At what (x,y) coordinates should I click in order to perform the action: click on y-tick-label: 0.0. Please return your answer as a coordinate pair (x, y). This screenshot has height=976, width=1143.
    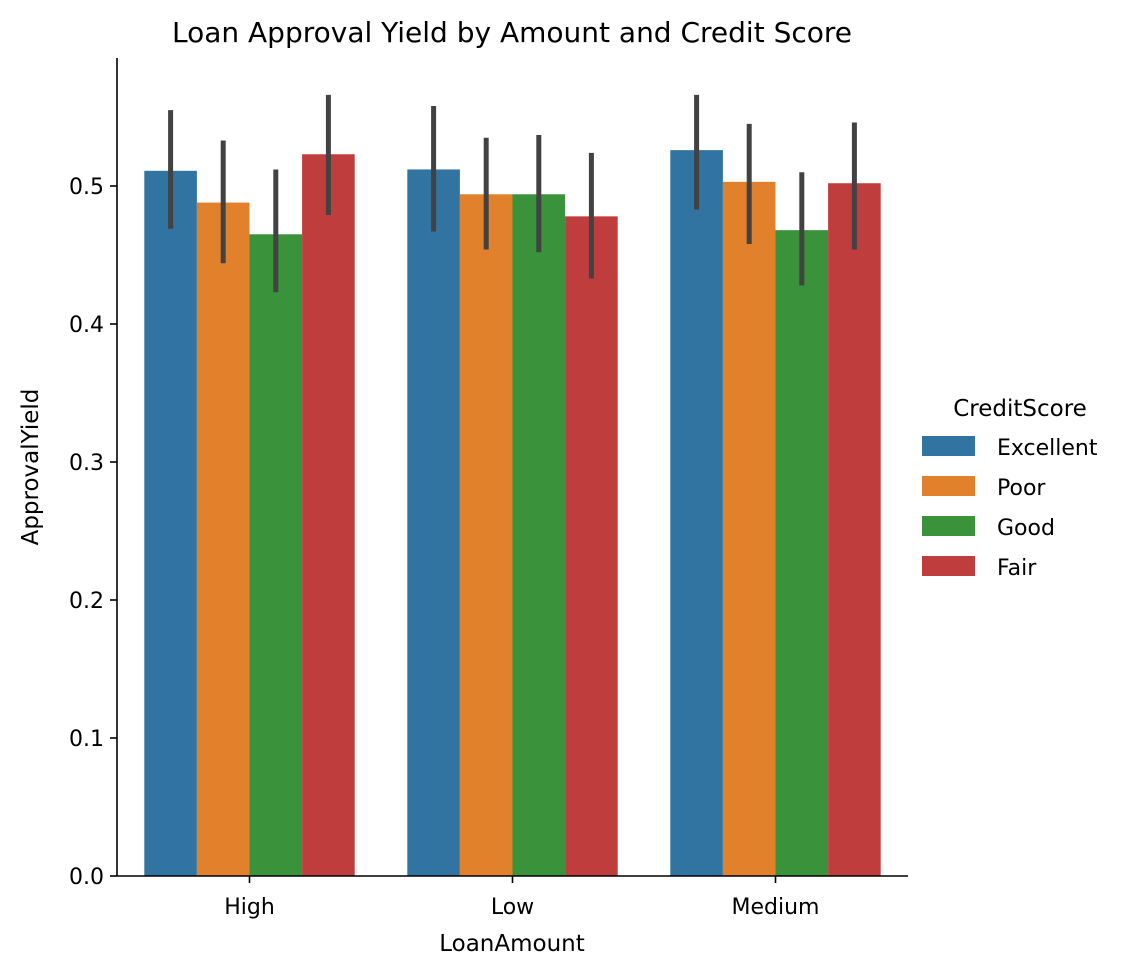
    Looking at the image, I should click on (86, 877).